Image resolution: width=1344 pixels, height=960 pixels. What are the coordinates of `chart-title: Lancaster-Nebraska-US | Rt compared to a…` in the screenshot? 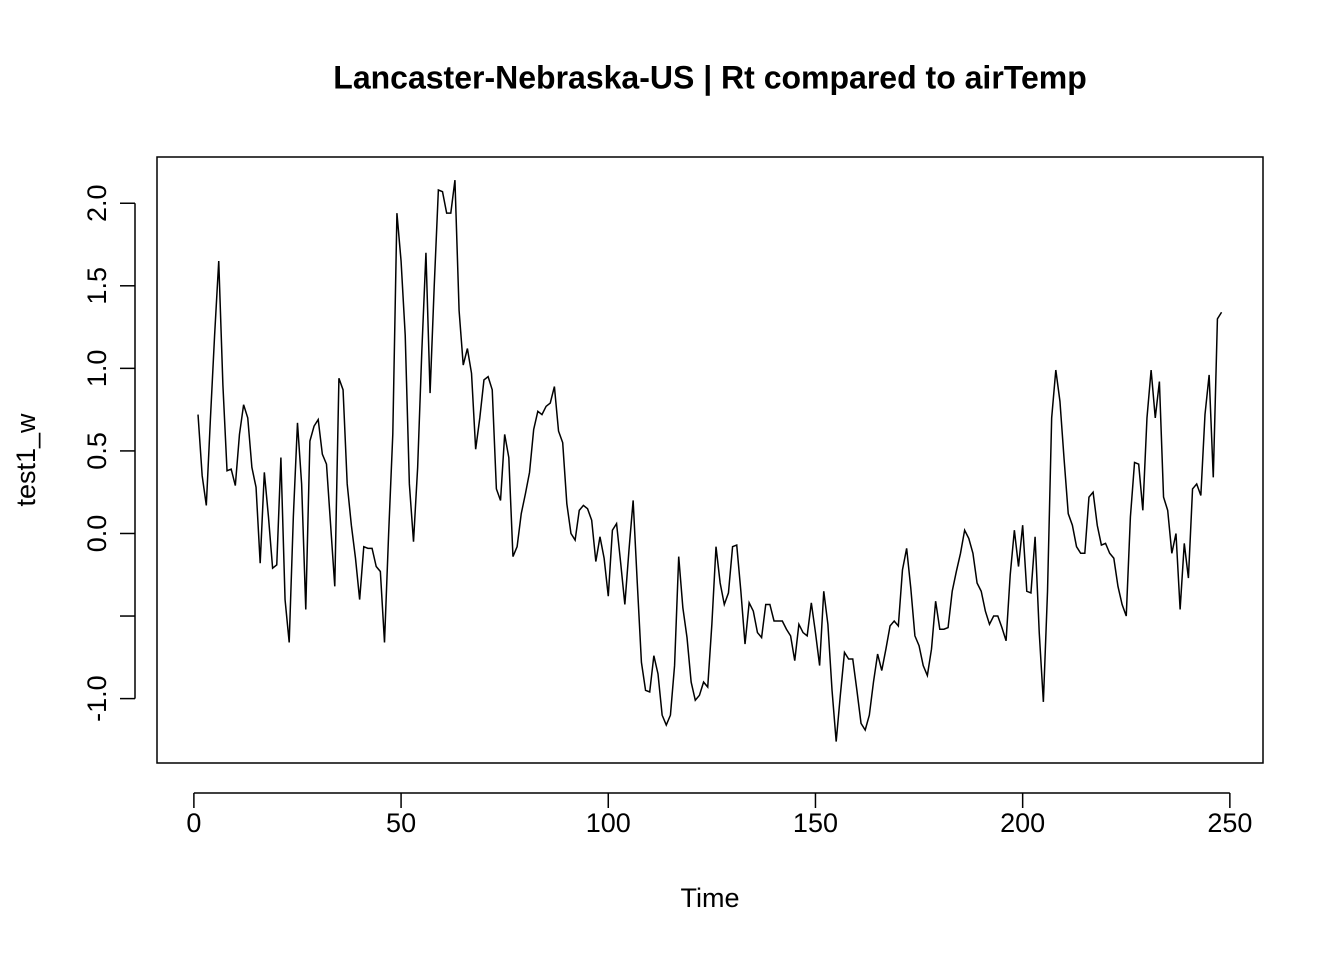 It's located at (709, 77).